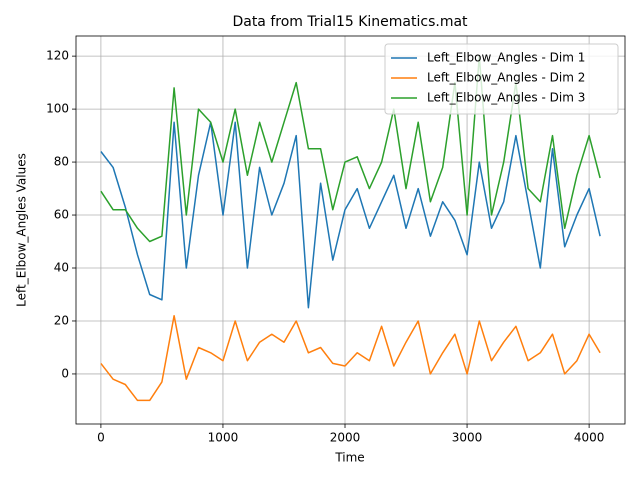  What do you see at coordinates (57, 109) in the screenshot?
I see `y-tick-label: 100` at bounding box center [57, 109].